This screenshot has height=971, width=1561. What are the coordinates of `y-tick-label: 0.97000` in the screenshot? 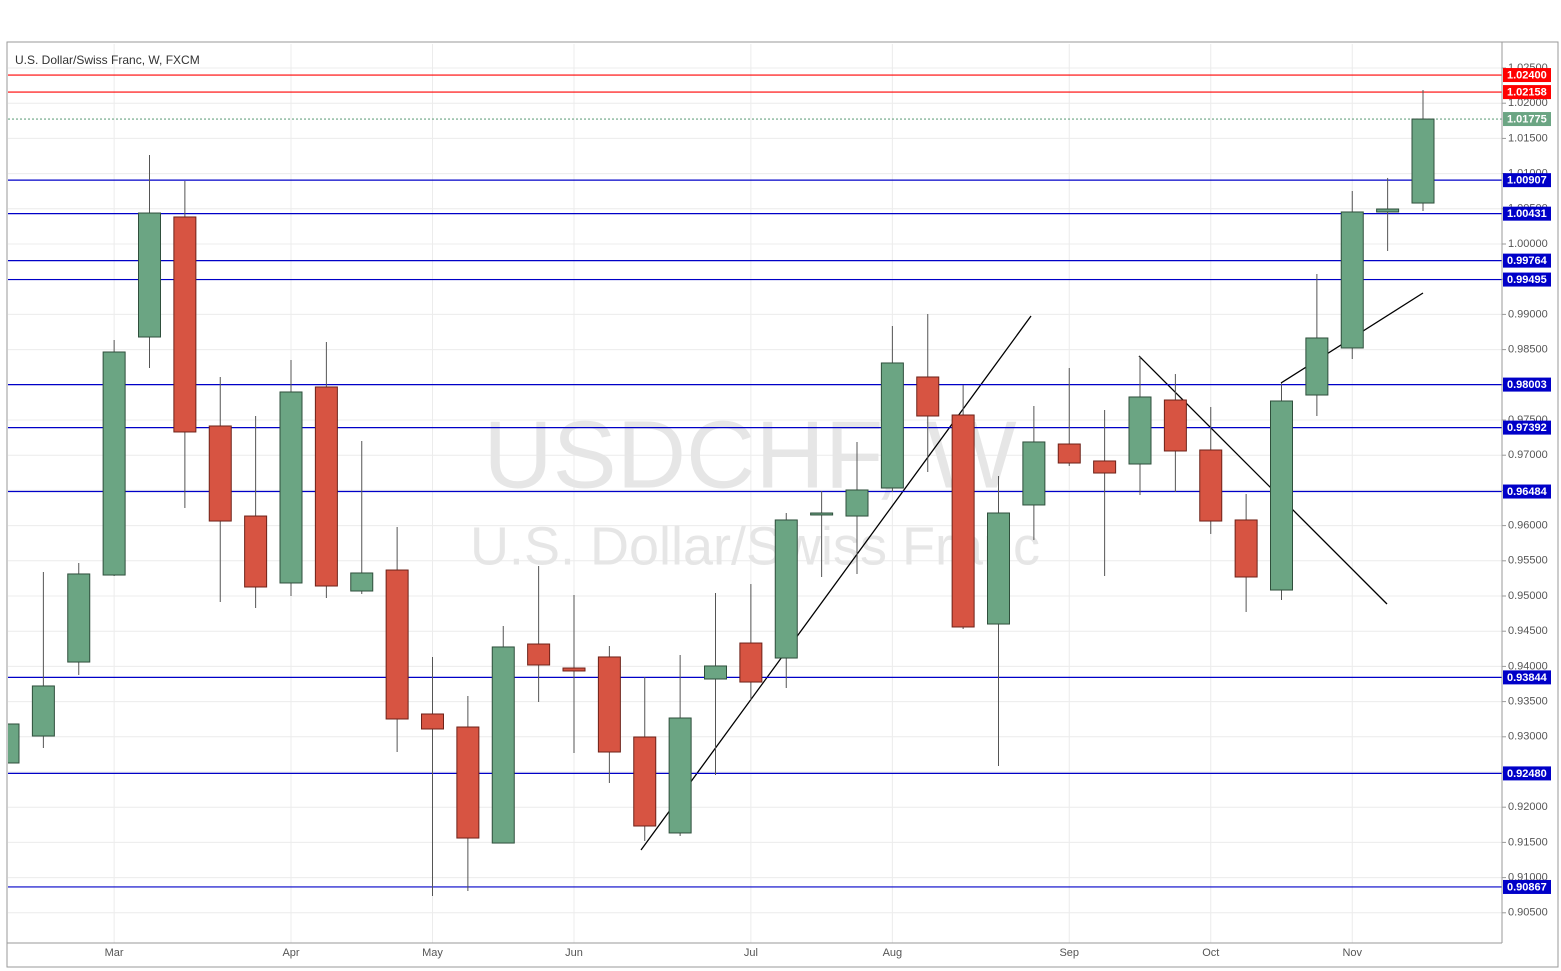 It's located at (1528, 455).